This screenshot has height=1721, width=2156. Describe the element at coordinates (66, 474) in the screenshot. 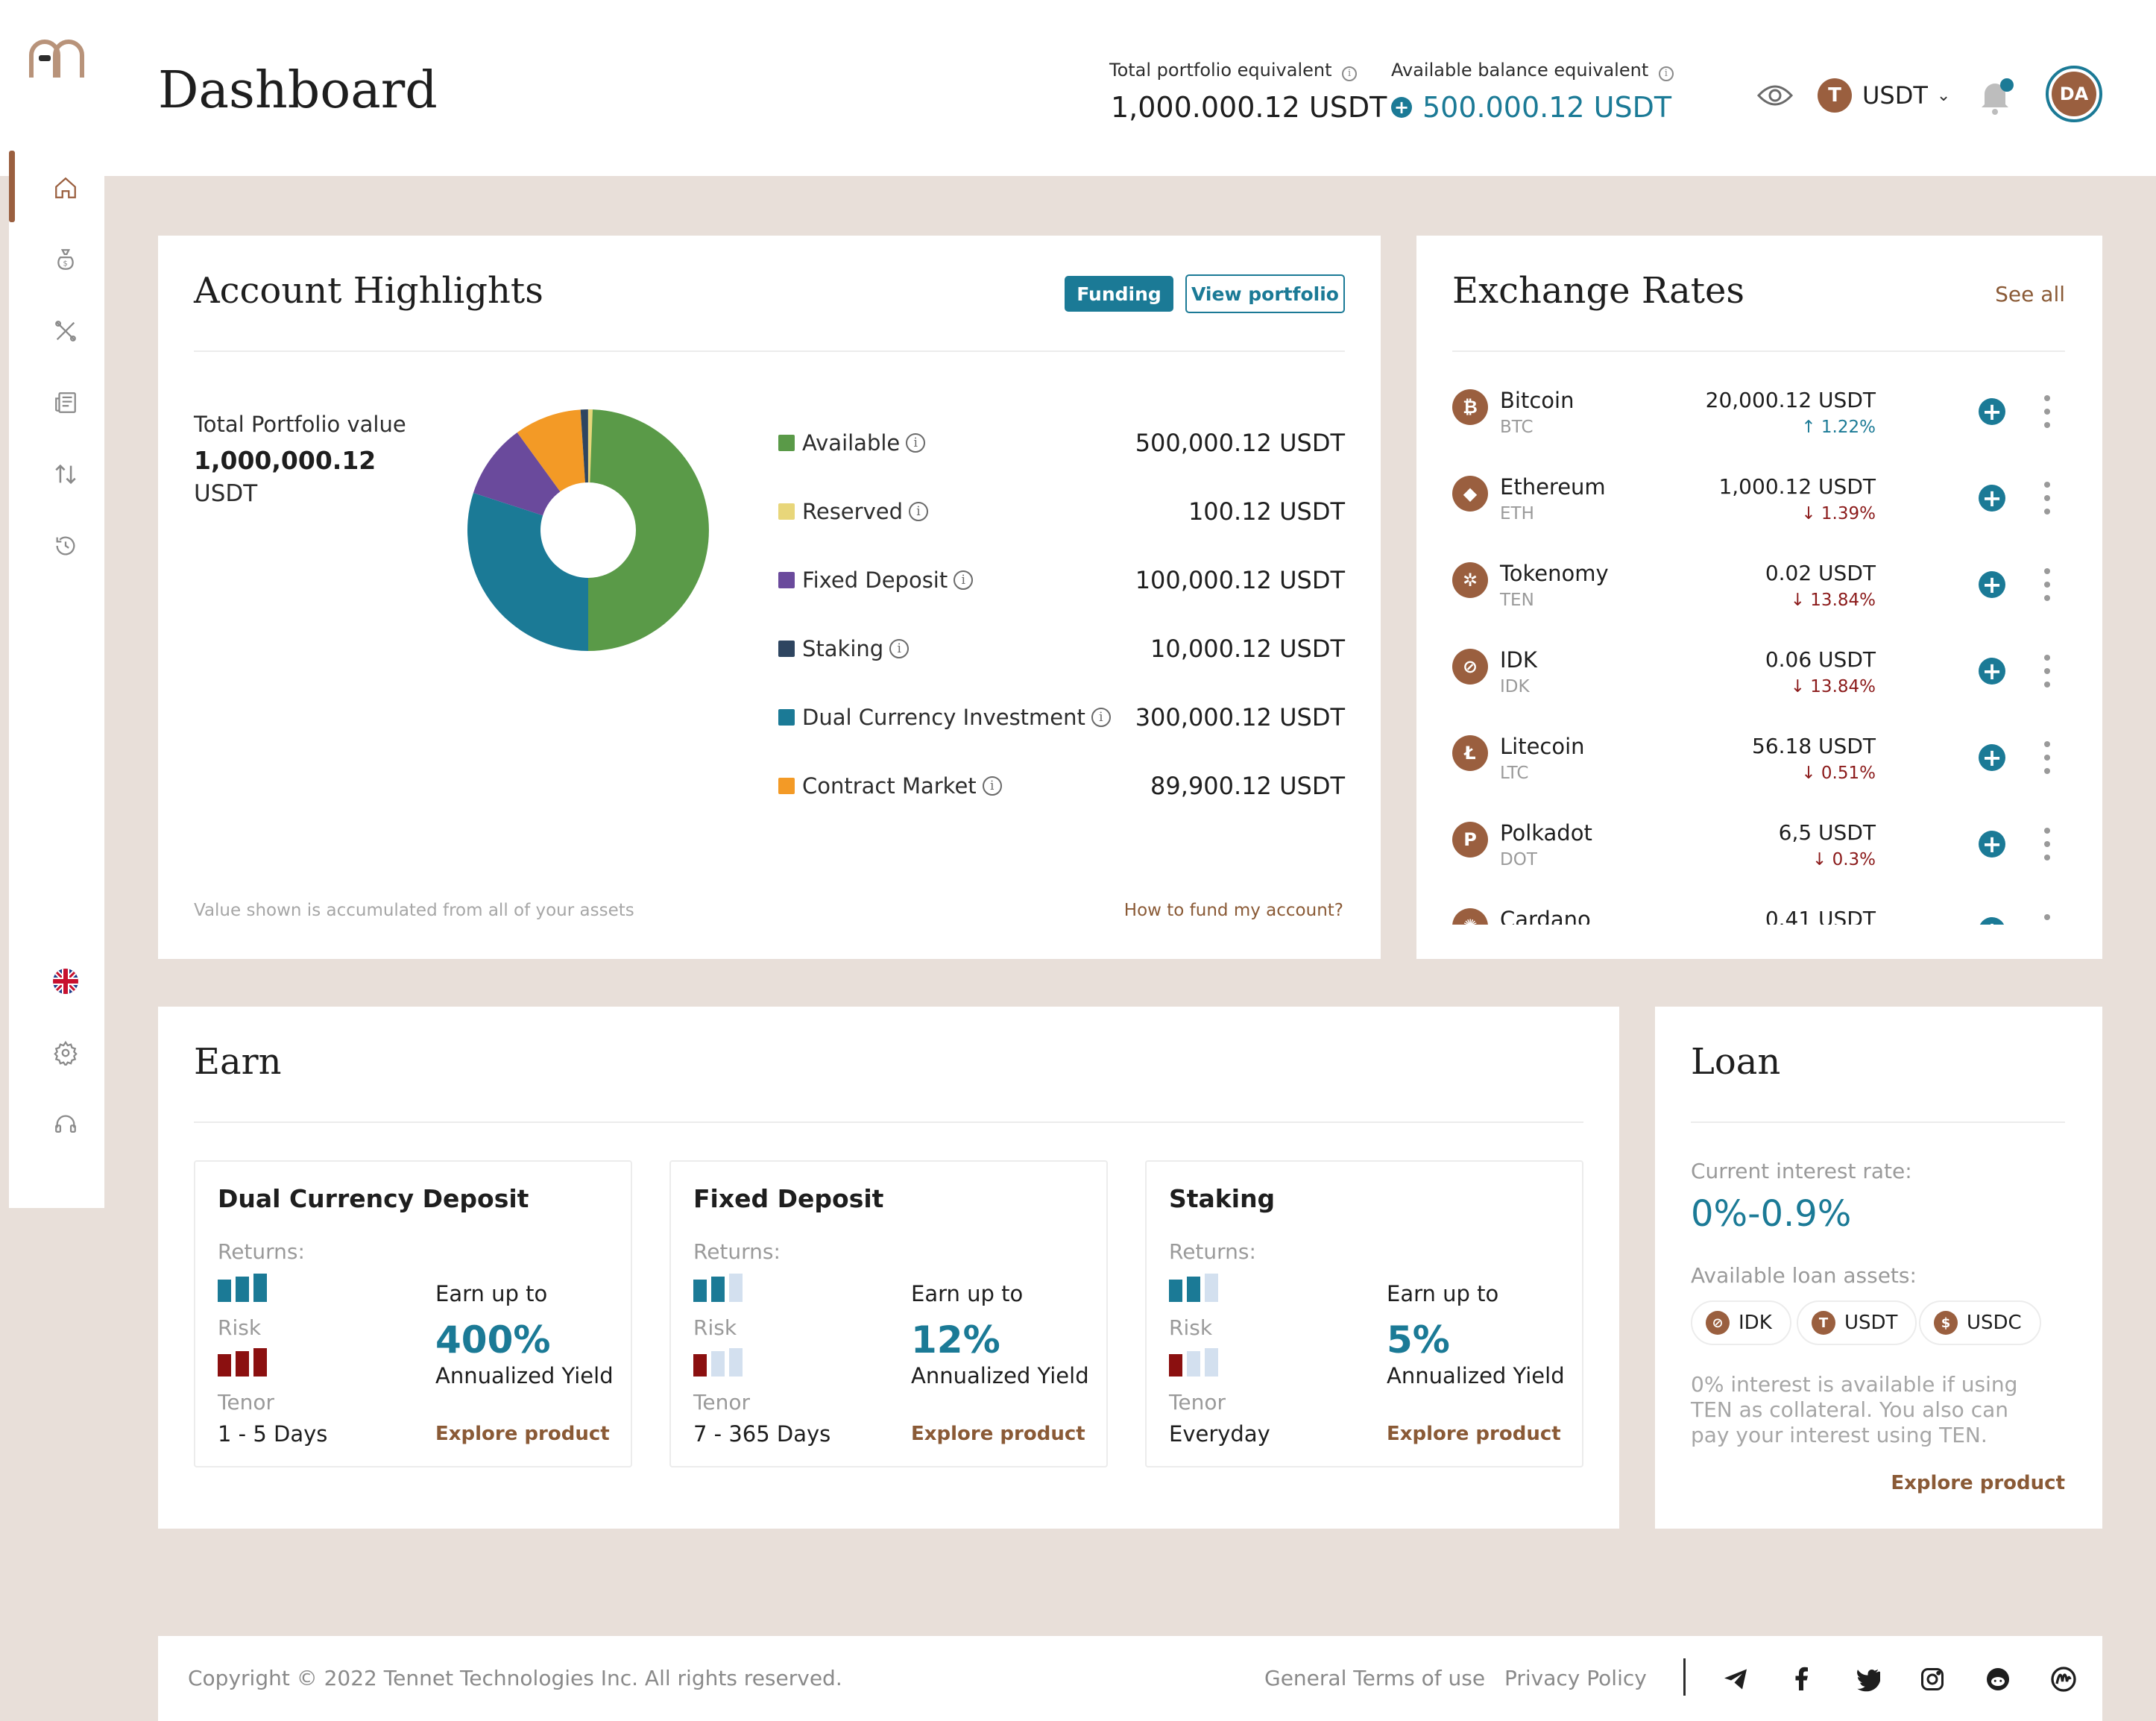

I see `transfer-icon` at that location.